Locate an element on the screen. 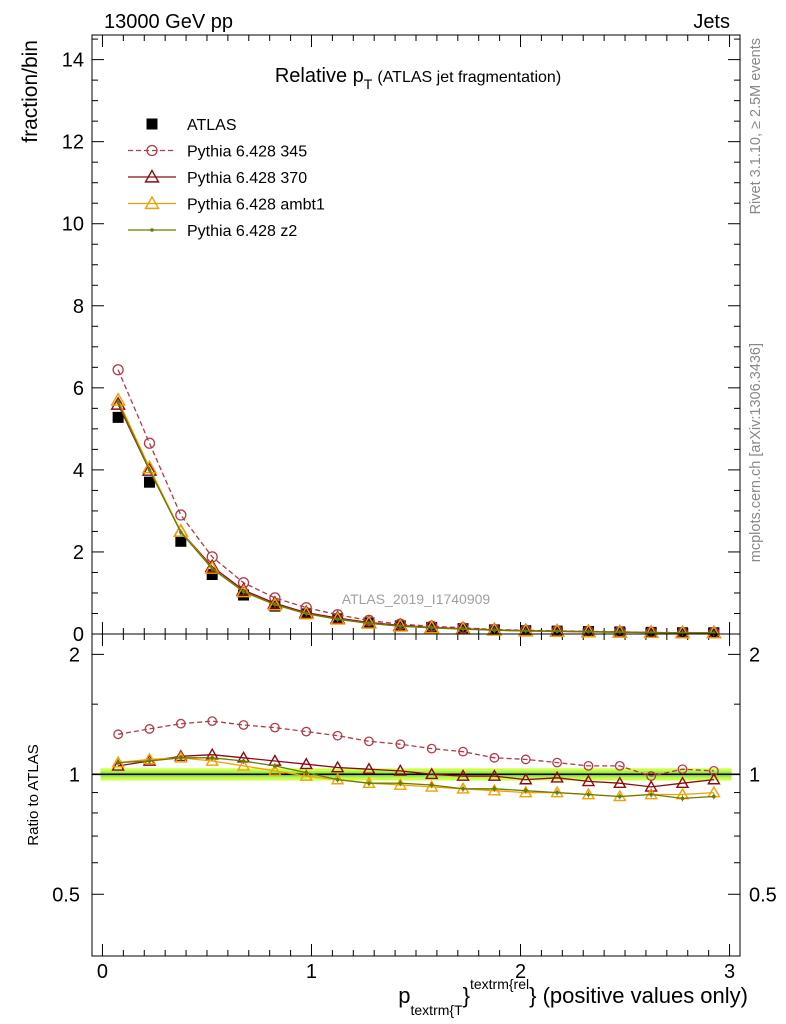 The image size is (786, 1024). legend-label: Pythia 6.428 z2 is located at coordinates (242, 231).